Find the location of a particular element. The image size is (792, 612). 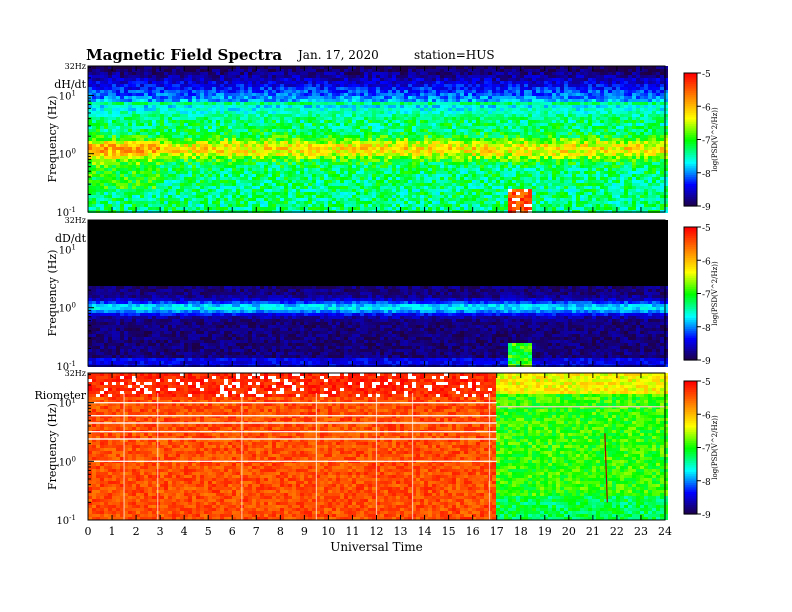

x-tick-label: 0 is located at coordinates (88, 531).